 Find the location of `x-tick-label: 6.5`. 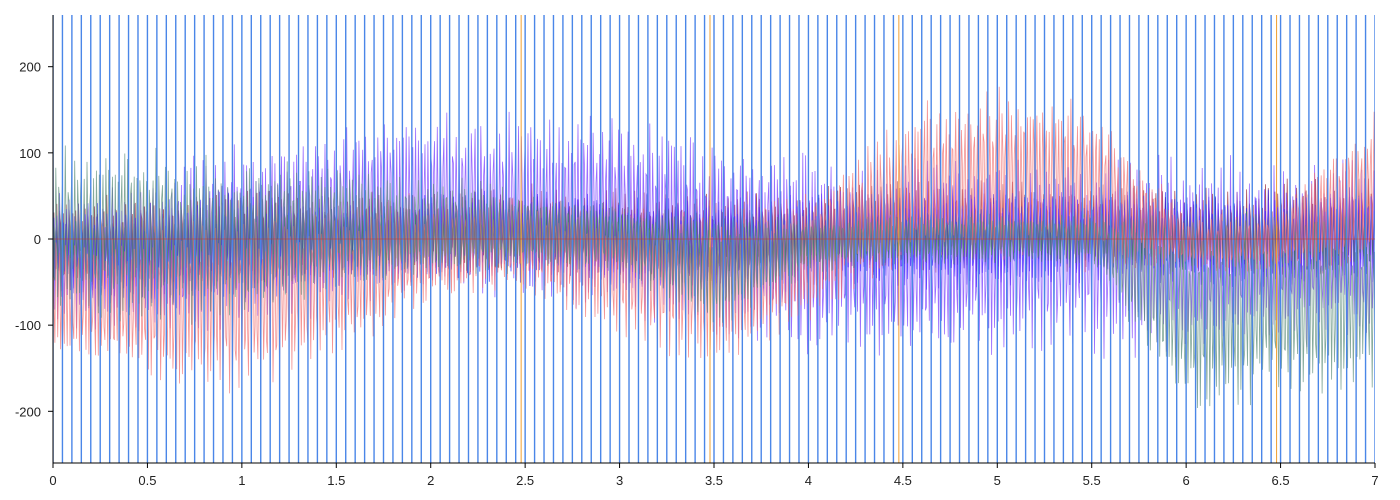

x-tick-label: 6.5 is located at coordinates (1281, 480).